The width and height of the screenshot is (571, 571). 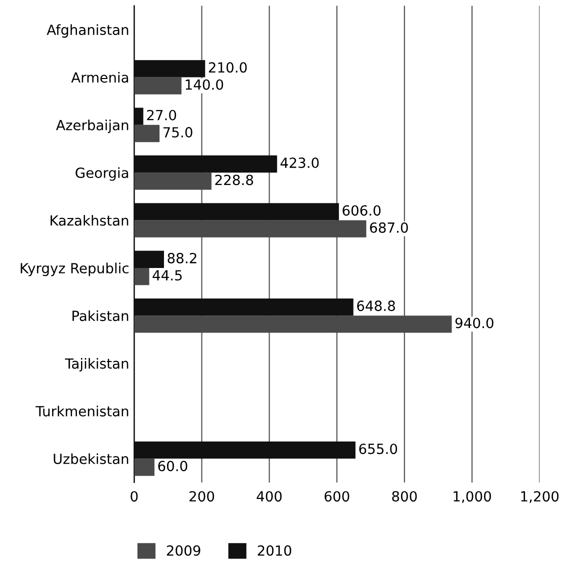 What do you see at coordinates (91, 458) in the screenshot?
I see `y-tick-label: Uzbekistan` at bounding box center [91, 458].